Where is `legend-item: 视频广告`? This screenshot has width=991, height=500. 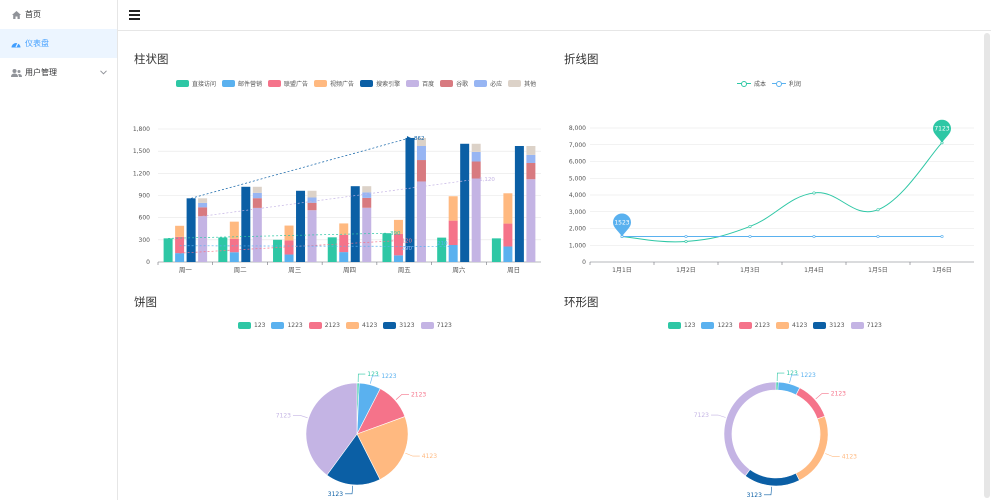 legend-item: 视频广告 is located at coordinates (334, 83).